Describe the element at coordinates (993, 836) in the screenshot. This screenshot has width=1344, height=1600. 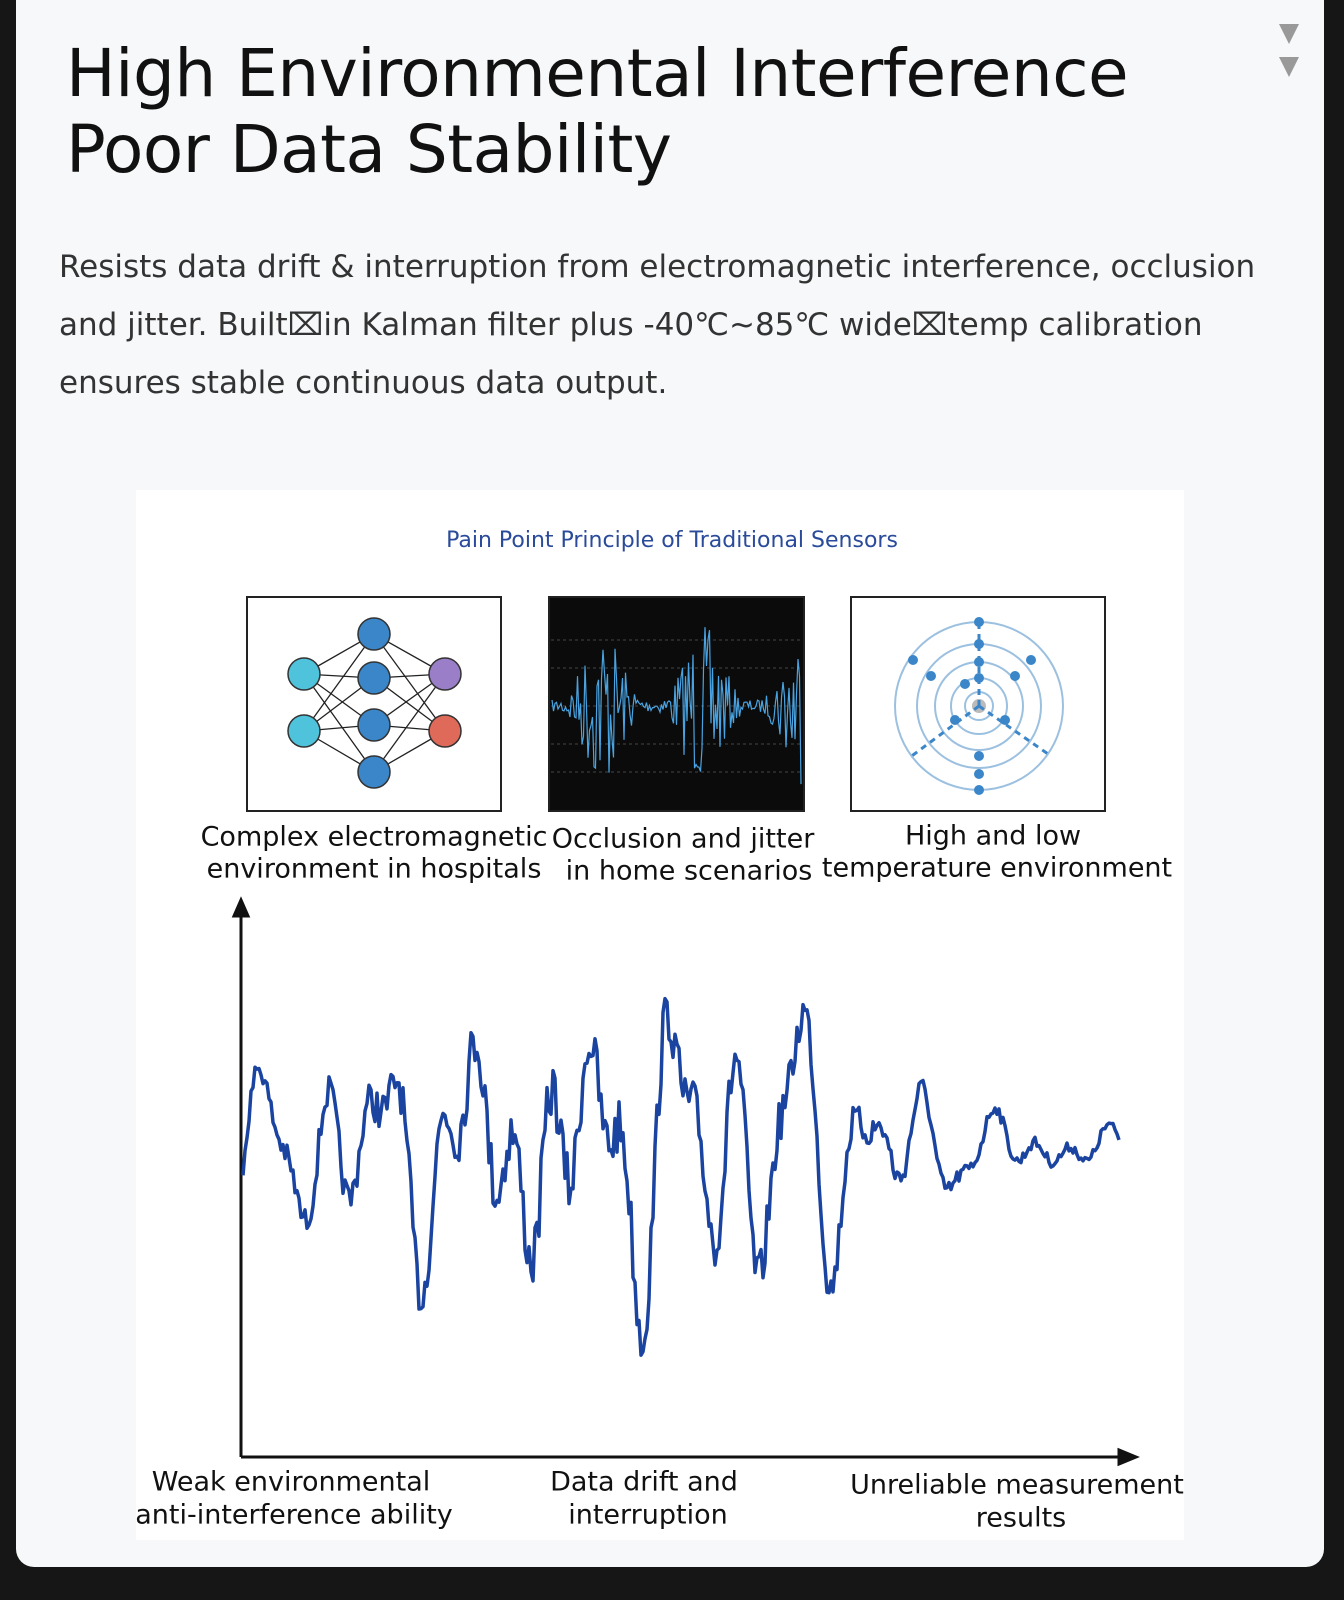
I see `panel-caption: High and low` at that location.